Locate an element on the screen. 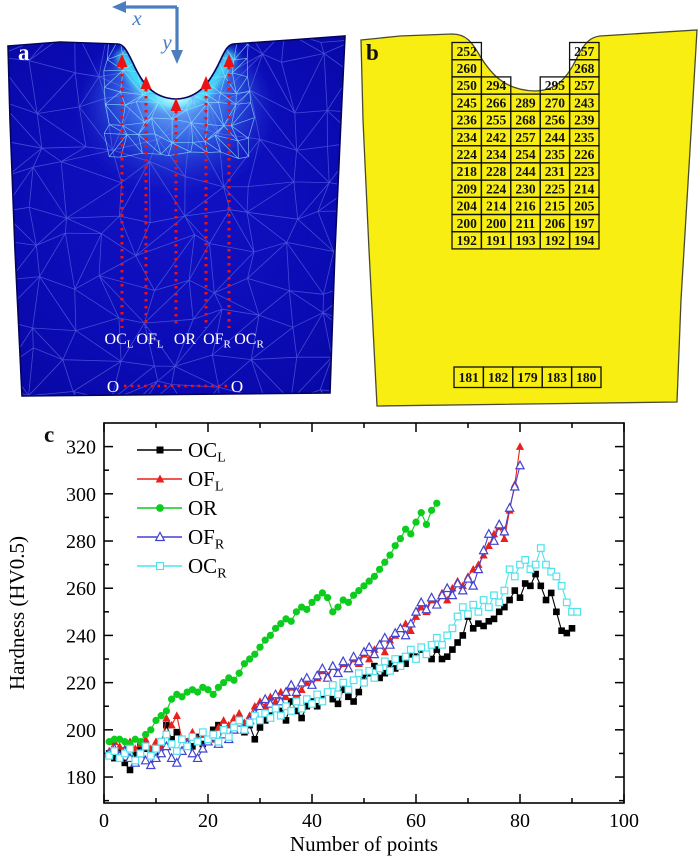  hardness-cell-value: 224 is located at coordinates (467, 154).